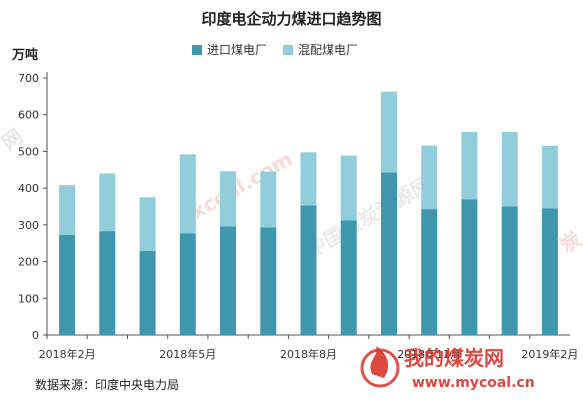 Image resolution: width=583 pixels, height=401 pixels. I want to click on y-tick-label: 0, so click(35, 335).